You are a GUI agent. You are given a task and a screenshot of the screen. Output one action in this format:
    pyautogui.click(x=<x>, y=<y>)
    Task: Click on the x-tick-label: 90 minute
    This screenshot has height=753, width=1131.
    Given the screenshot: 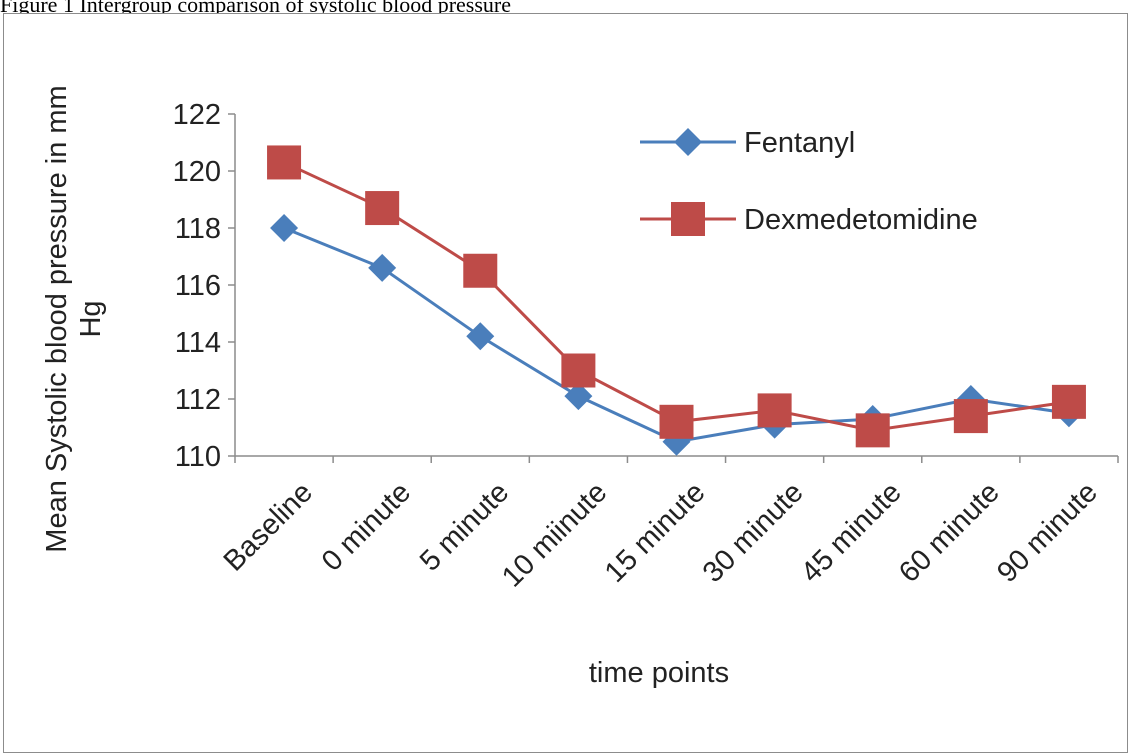 What is the action you would take?
    pyautogui.click(x=1047, y=532)
    